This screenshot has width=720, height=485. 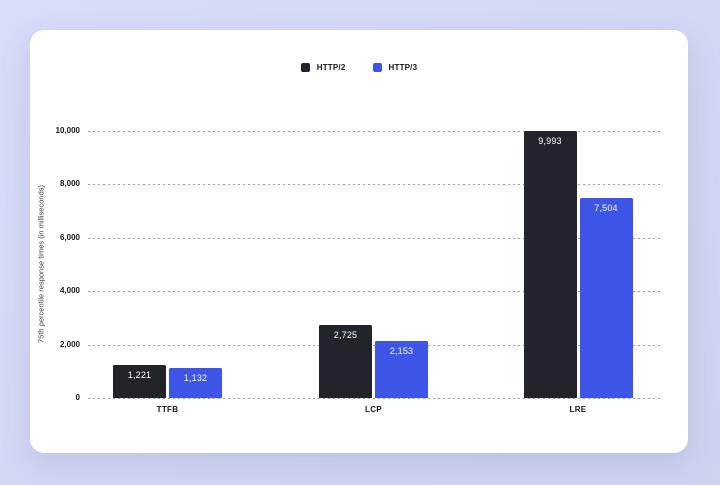 What do you see at coordinates (69, 344) in the screenshot?
I see `y-tick-label-2000: 2,000` at bounding box center [69, 344].